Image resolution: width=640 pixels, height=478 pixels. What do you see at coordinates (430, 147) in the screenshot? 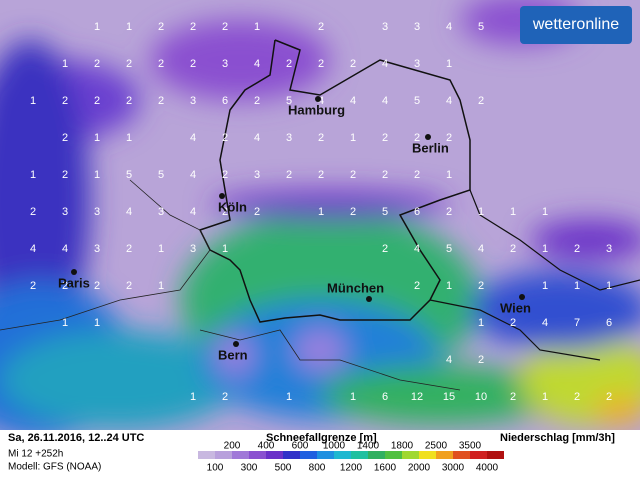
I see `city-label: Berlin` at bounding box center [430, 147].